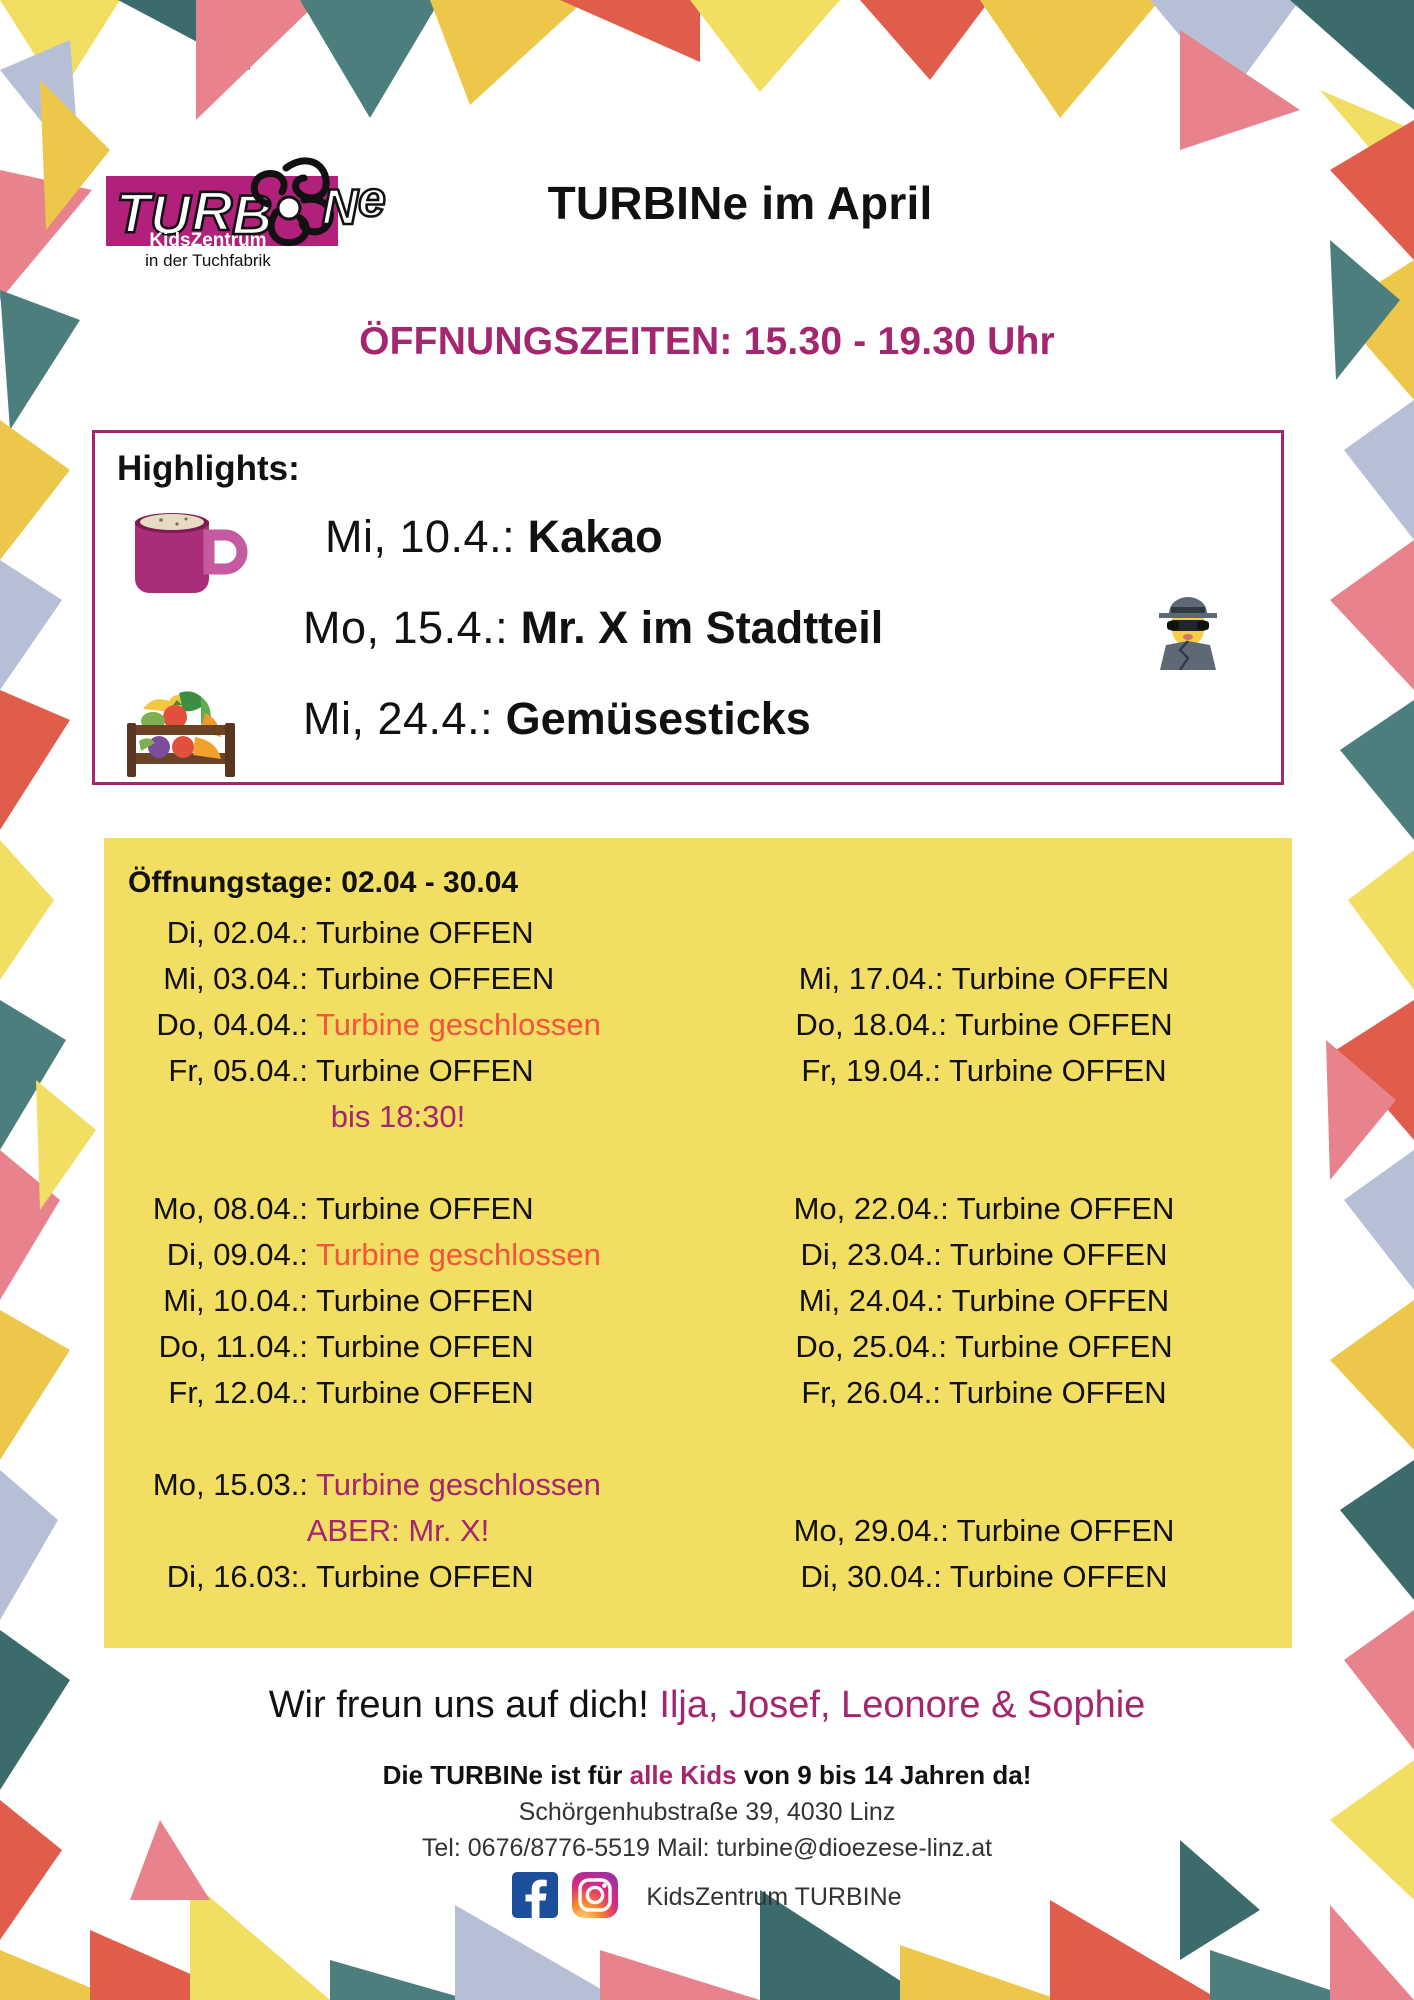 This screenshot has width=1414, height=2000. Describe the element at coordinates (875, 978) in the screenshot. I see `schedule-row-date: Mi, 17.04.:` at that location.